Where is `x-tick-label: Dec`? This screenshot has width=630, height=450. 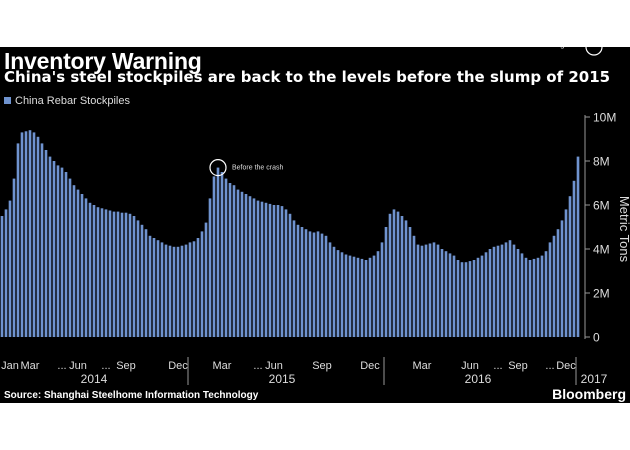
x-tick-label: Dec is located at coordinates (566, 366).